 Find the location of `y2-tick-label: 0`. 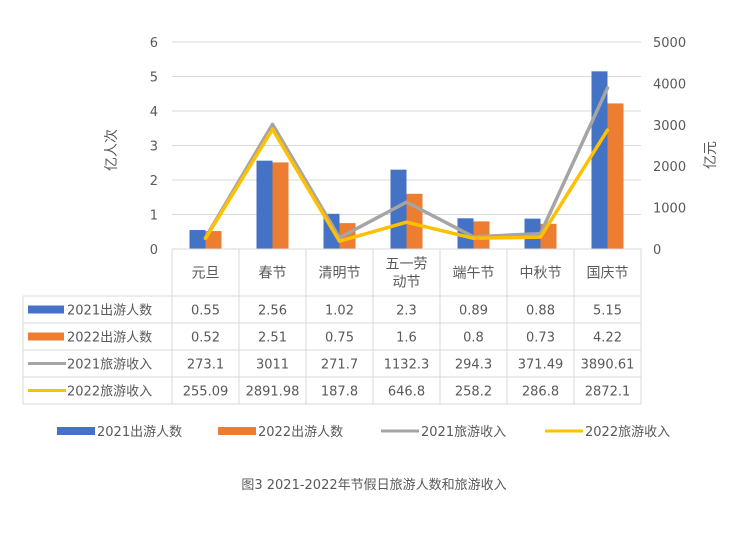

y2-tick-label: 0 is located at coordinates (657, 250).